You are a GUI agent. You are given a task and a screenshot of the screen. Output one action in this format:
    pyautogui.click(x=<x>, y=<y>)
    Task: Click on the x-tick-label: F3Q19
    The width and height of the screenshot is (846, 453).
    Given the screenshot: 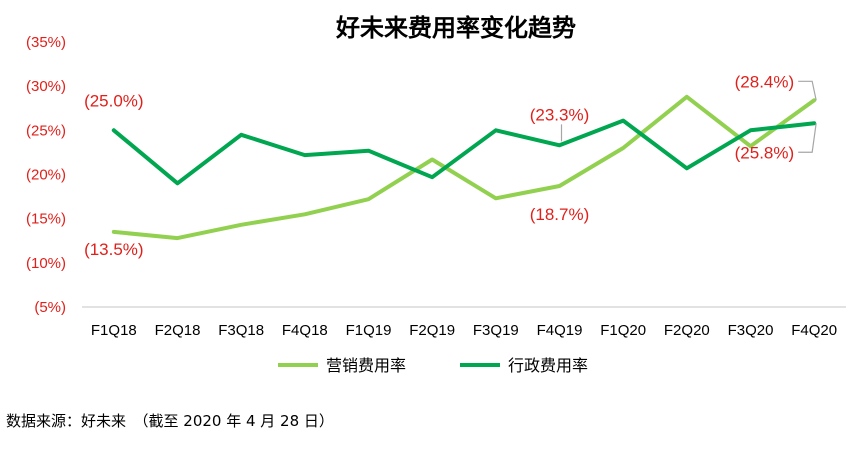 What is the action you would take?
    pyautogui.click(x=496, y=330)
    